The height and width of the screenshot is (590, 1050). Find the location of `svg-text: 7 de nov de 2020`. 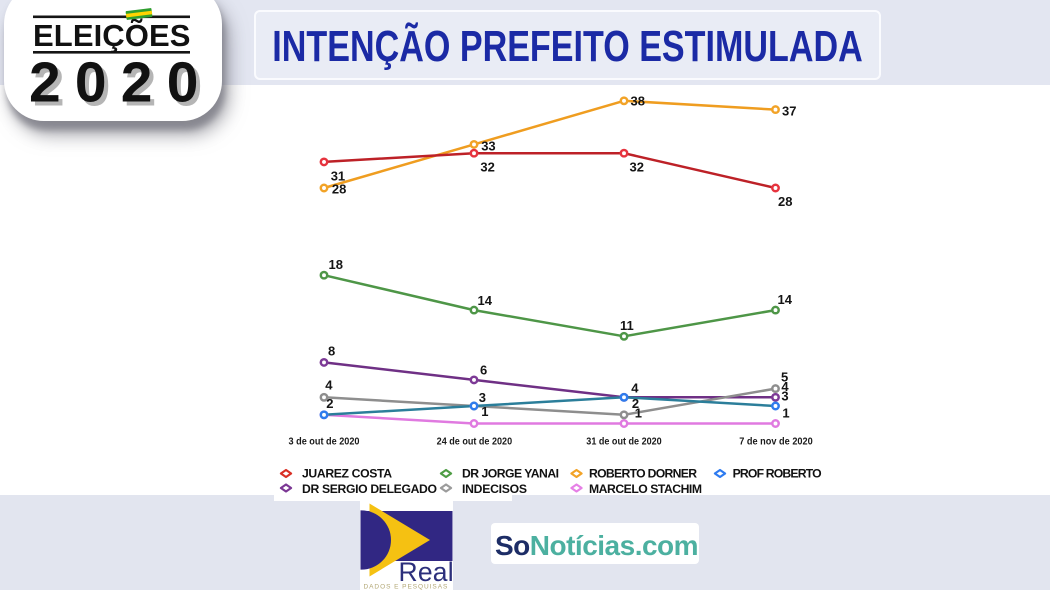

svg-text: 7 de nov de 2020 is located at coordinates (776, 442).